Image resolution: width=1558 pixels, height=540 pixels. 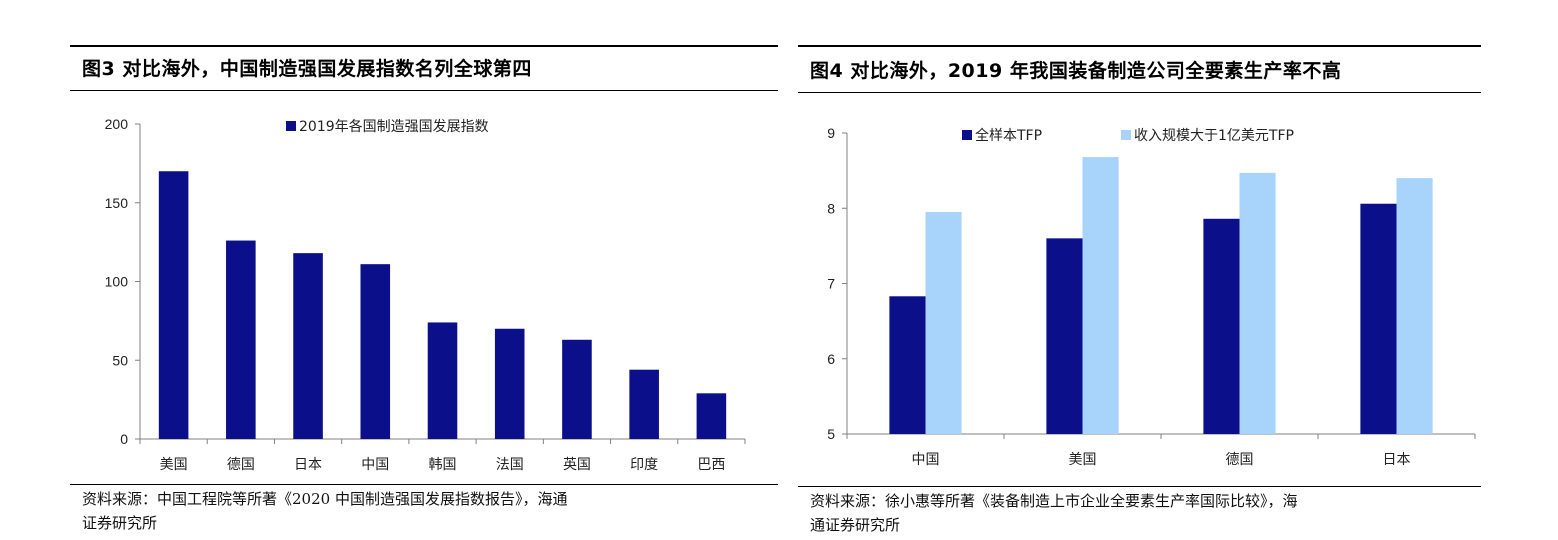 What do you see at coordinates (711, 465) in the screenshot?
I see `x-category-label: 巴西` at bounding box center [711, 465].